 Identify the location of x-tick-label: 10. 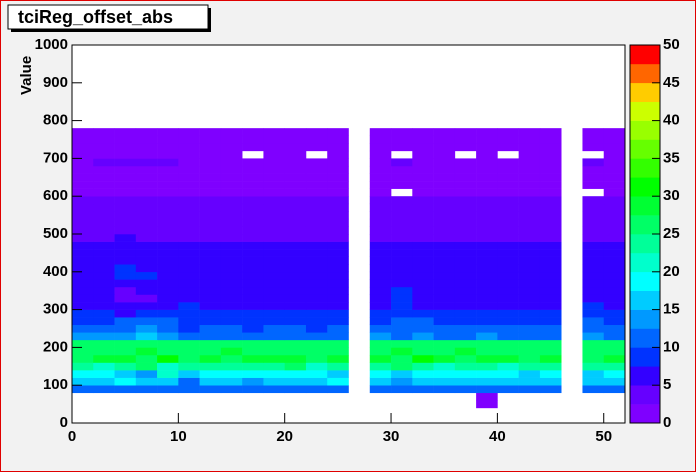
(178, 436).